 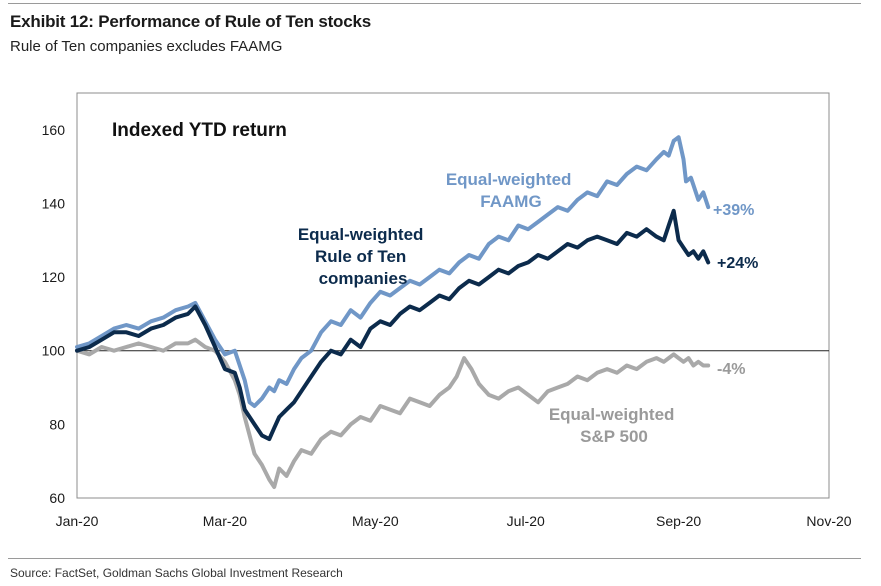 What do you see at coordinates (146, 46) in the screenshot?
I see `exhibit-subtitle: Rule of Ten companies excludes FAAMG` at bounding box center [146, 46].